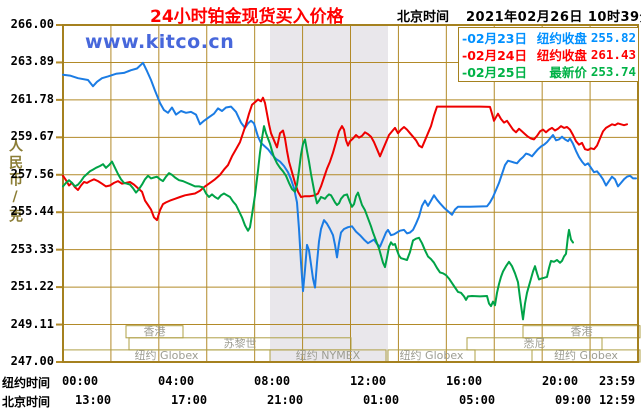 The height and width of the screenshot is (416, 641). Describe the element at coordinates (26, 402) in the screenshot. I see `bj-time-row-label: 北京时间` at that location.